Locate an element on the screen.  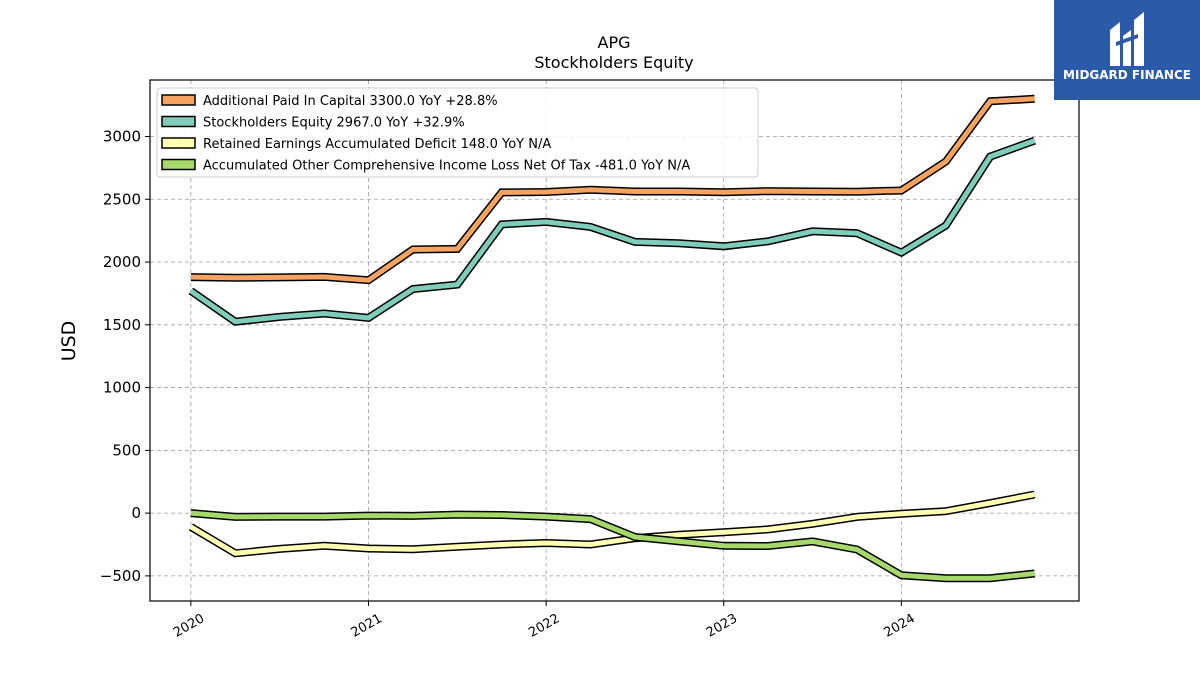
logo-text: MIDGARD FINANCE is located at coordinates (1127, 75).